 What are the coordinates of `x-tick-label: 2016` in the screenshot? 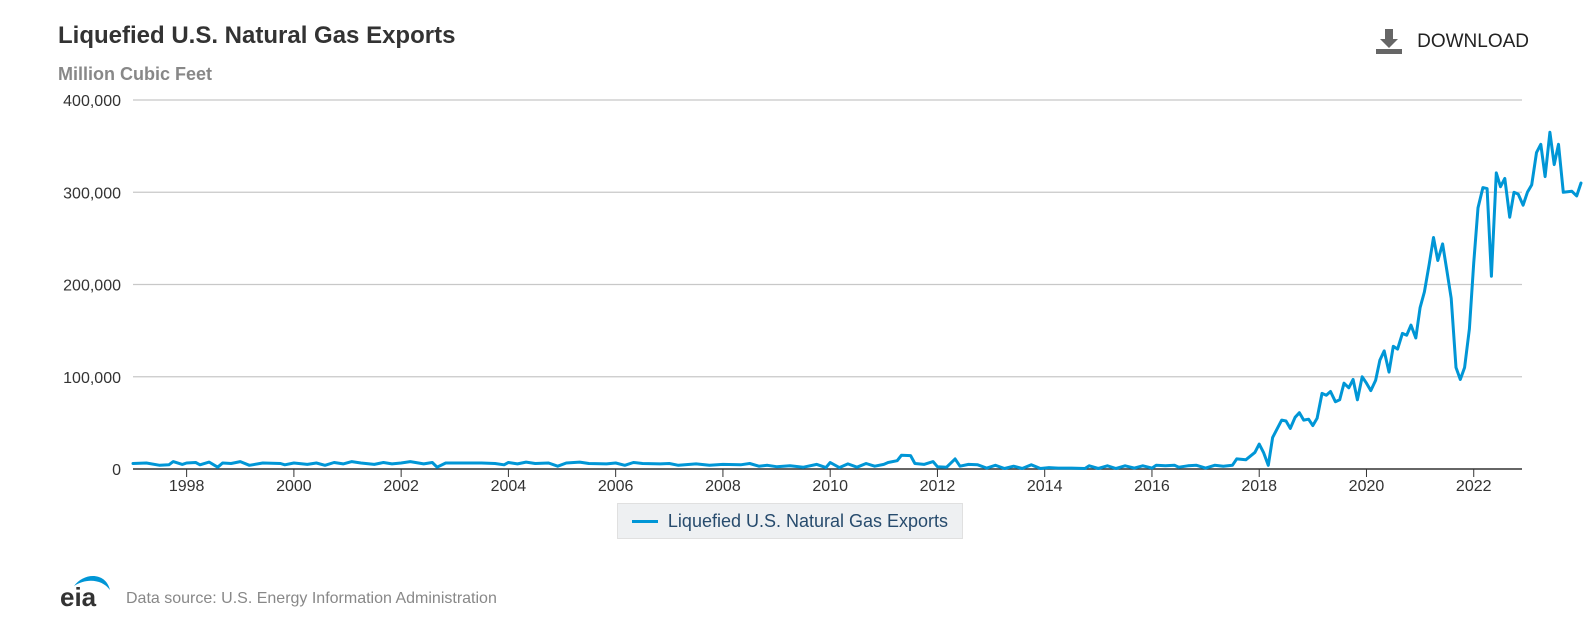 It's located at (1152, 486).